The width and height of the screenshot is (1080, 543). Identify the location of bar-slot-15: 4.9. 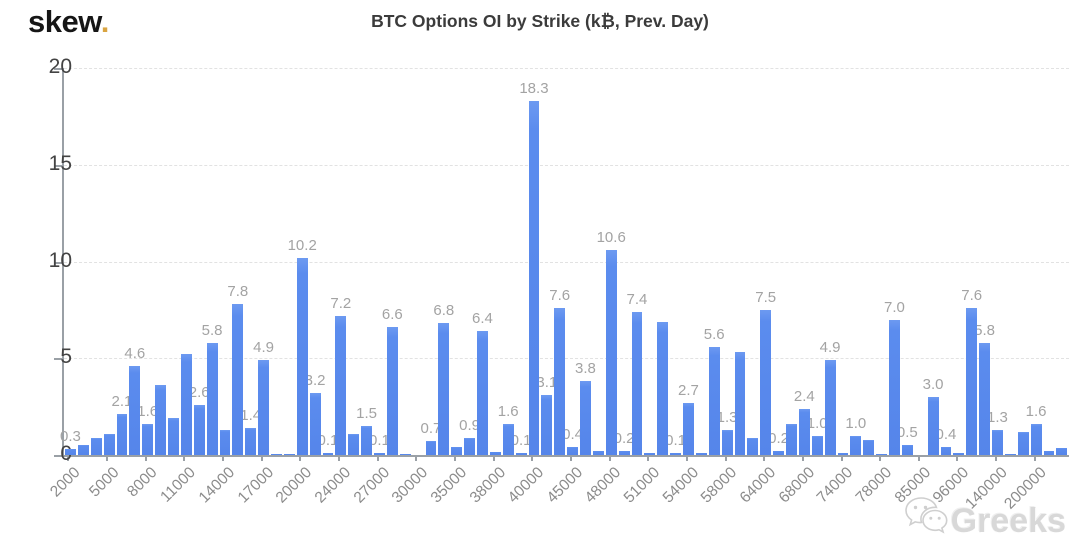
(263, 261).